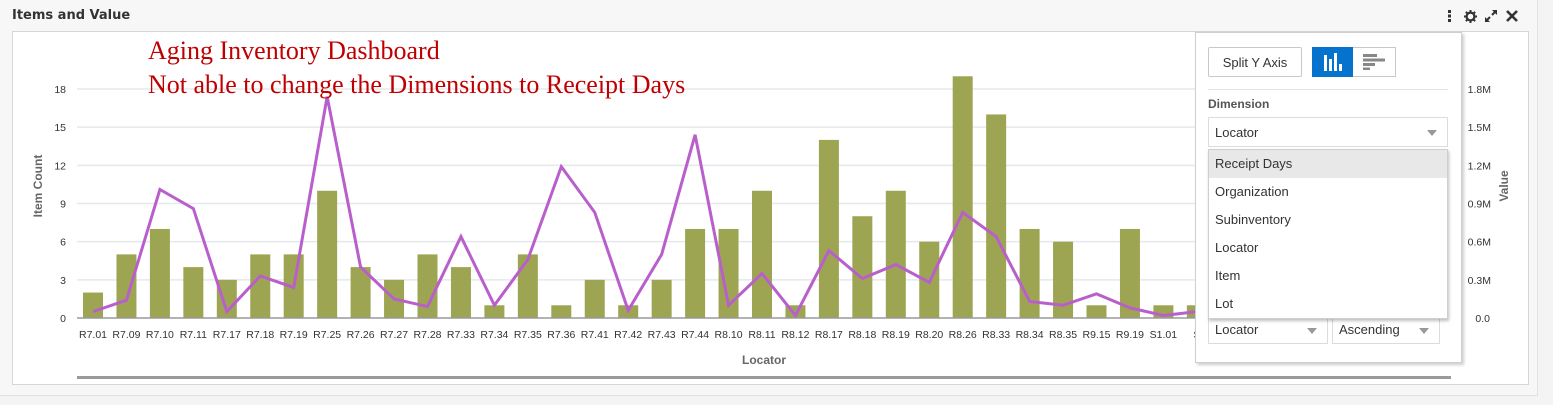  What do you see at coordinates (1504, 186) in the screenshot?
I see `y2-axis-title: Value` at bounding box center [1504, 186].